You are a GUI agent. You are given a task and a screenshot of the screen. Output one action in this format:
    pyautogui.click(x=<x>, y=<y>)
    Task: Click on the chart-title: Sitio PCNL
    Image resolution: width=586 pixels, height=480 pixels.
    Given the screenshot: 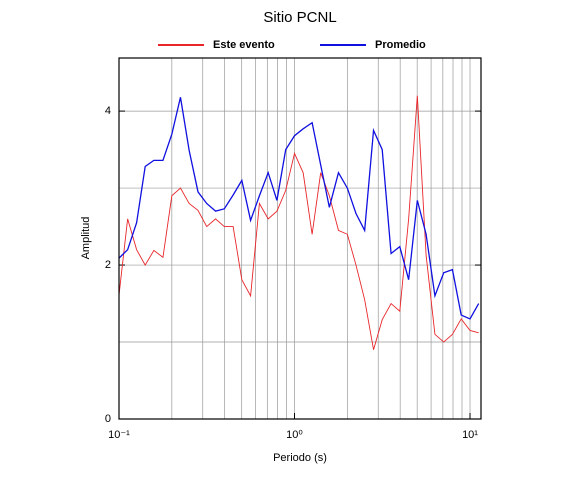 What is the action you would take?
    pyautogui.click(x=299, y=17)
    